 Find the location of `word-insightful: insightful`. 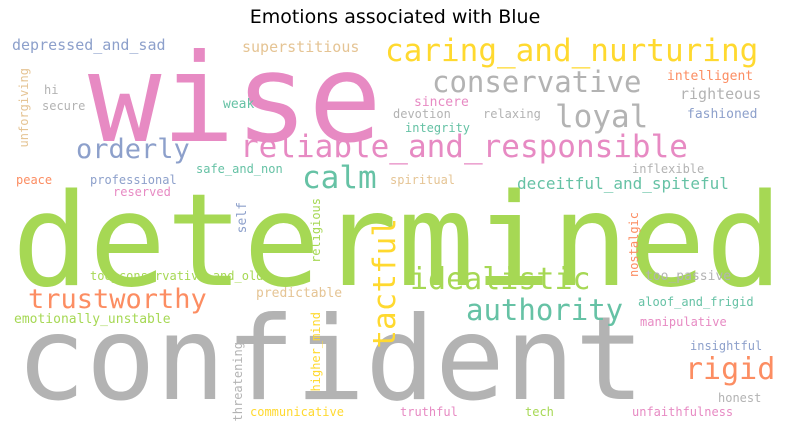

word-insightful: insightful is located at coordinates (726, 346).